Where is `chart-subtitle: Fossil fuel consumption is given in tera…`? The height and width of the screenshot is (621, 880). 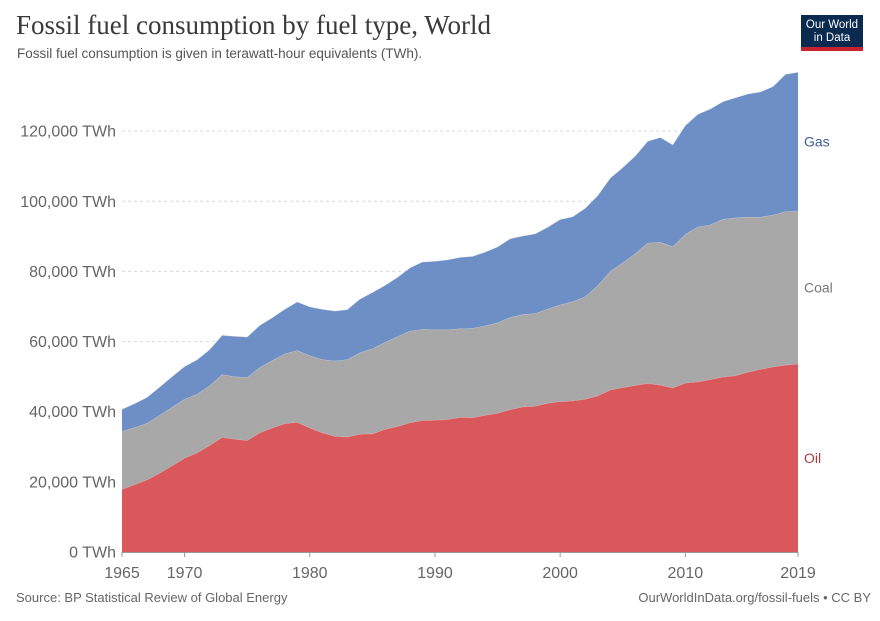
chart-subtitle: Fossil fuel consumption is given in tera… is located at coordinates (220, 53).